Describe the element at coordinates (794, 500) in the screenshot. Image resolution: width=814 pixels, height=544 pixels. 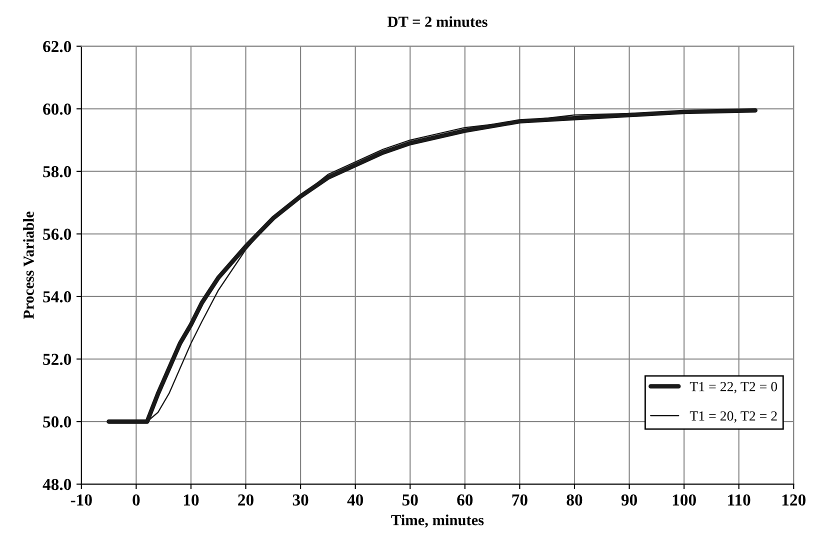
I see `x-tick-label: 120` at that location.